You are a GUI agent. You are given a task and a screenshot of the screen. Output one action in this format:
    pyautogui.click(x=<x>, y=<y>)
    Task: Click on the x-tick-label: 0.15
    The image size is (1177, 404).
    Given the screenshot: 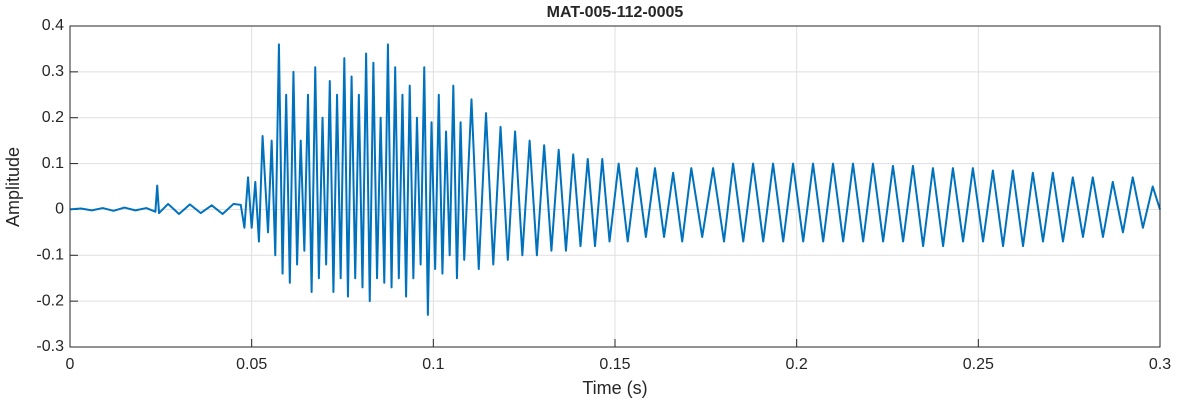 What is the action you would take?
    pyautogui.click(x=614, y=364)
    